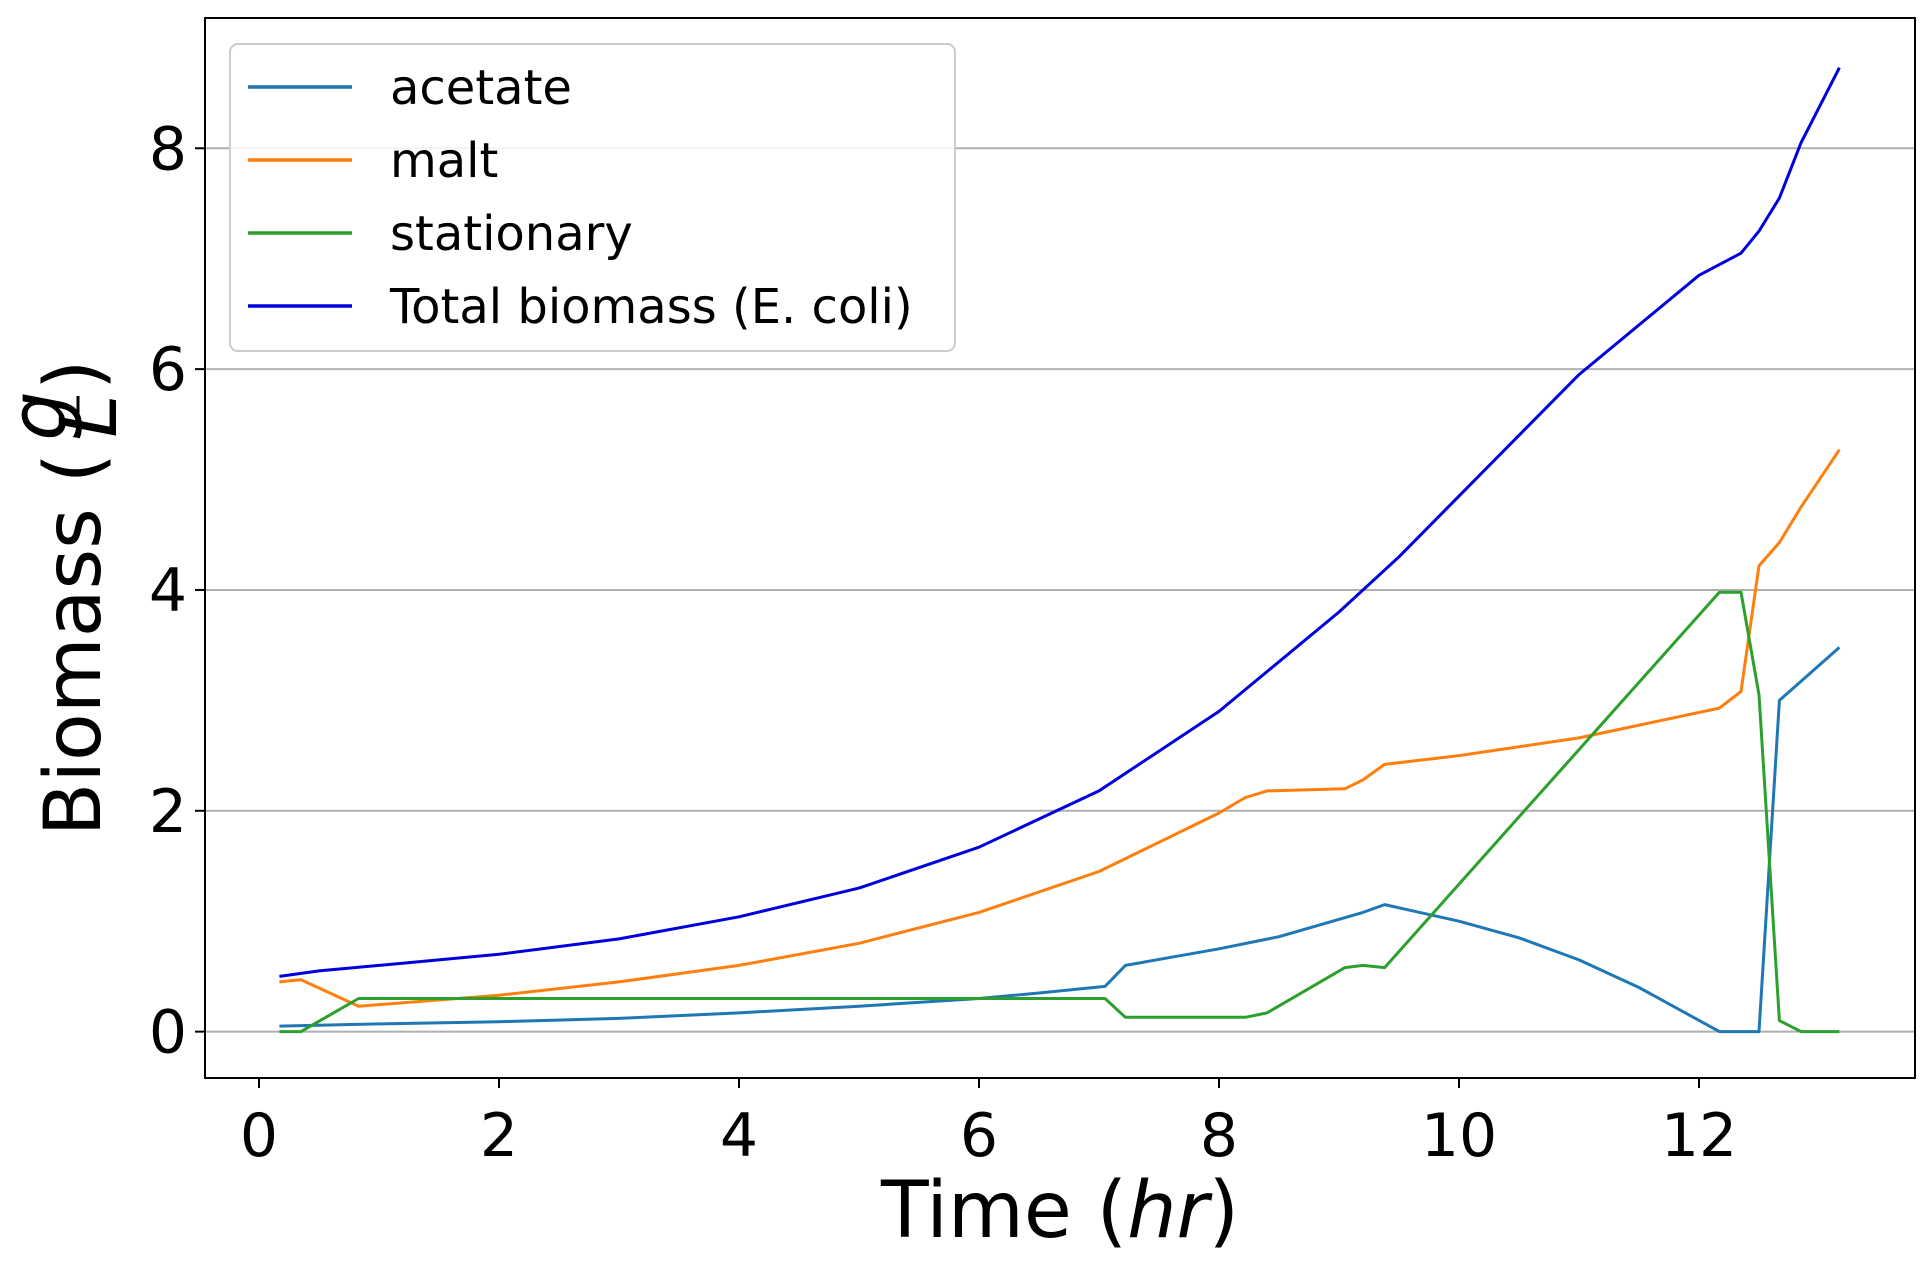 The height and width of the screenshot is (1269, 1928). Describe the element at coordinates (499, 1136) in the screenshot. I see `x-tick-label: 2` at that location.